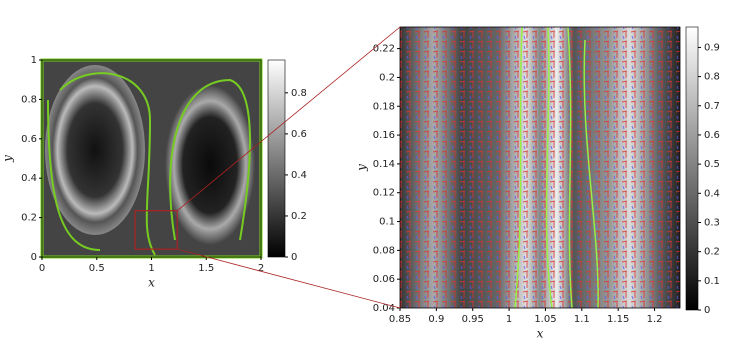 This screenshot has width=747, height=349. Describe the element at coordinates (436, 319) in the screenshot. I see `x-tick-label: 0.9` at that location.